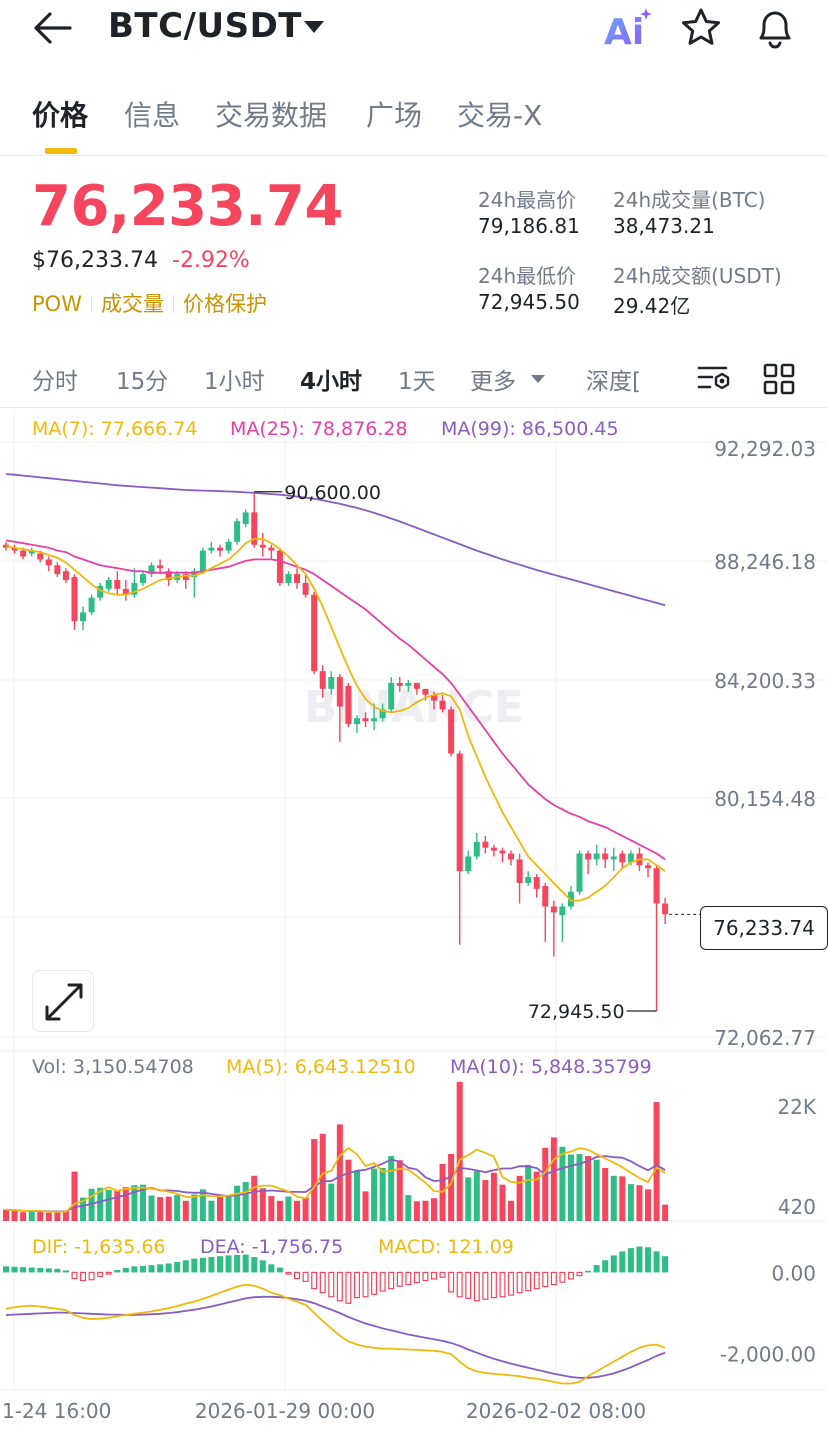 This screenshot has height=1440, width=828. What do you see at coordinates (152, 115) in the screenshot?
I see `tab-info: 信息` at bounding box center [152, 115].